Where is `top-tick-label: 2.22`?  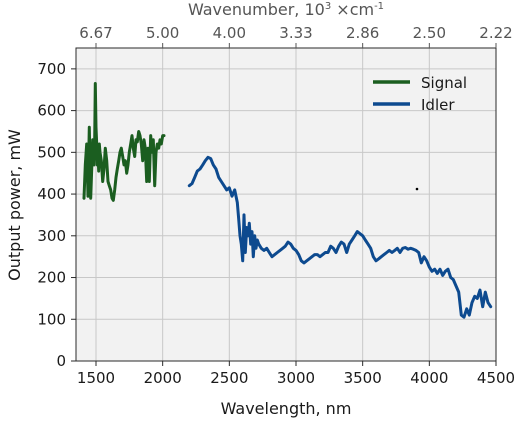
top-tick-label: 2.22 is located at coordinates (495, 33).